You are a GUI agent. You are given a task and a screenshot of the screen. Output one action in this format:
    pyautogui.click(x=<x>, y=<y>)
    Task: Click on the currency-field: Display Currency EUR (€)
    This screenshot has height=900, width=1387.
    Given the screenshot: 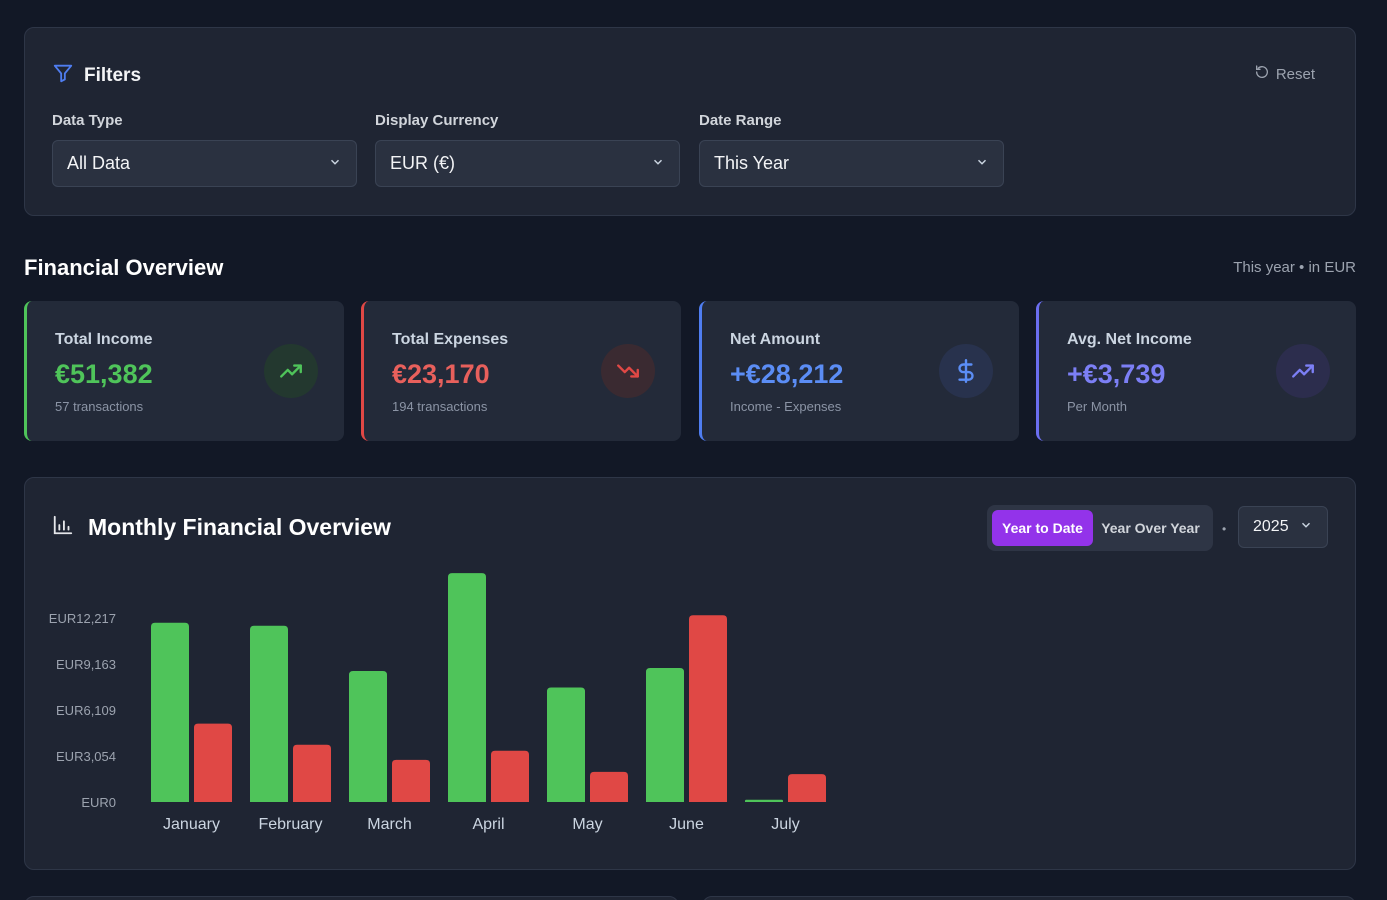 What is the action you would take?
    pyautogui.click(x=527, y=149)
    